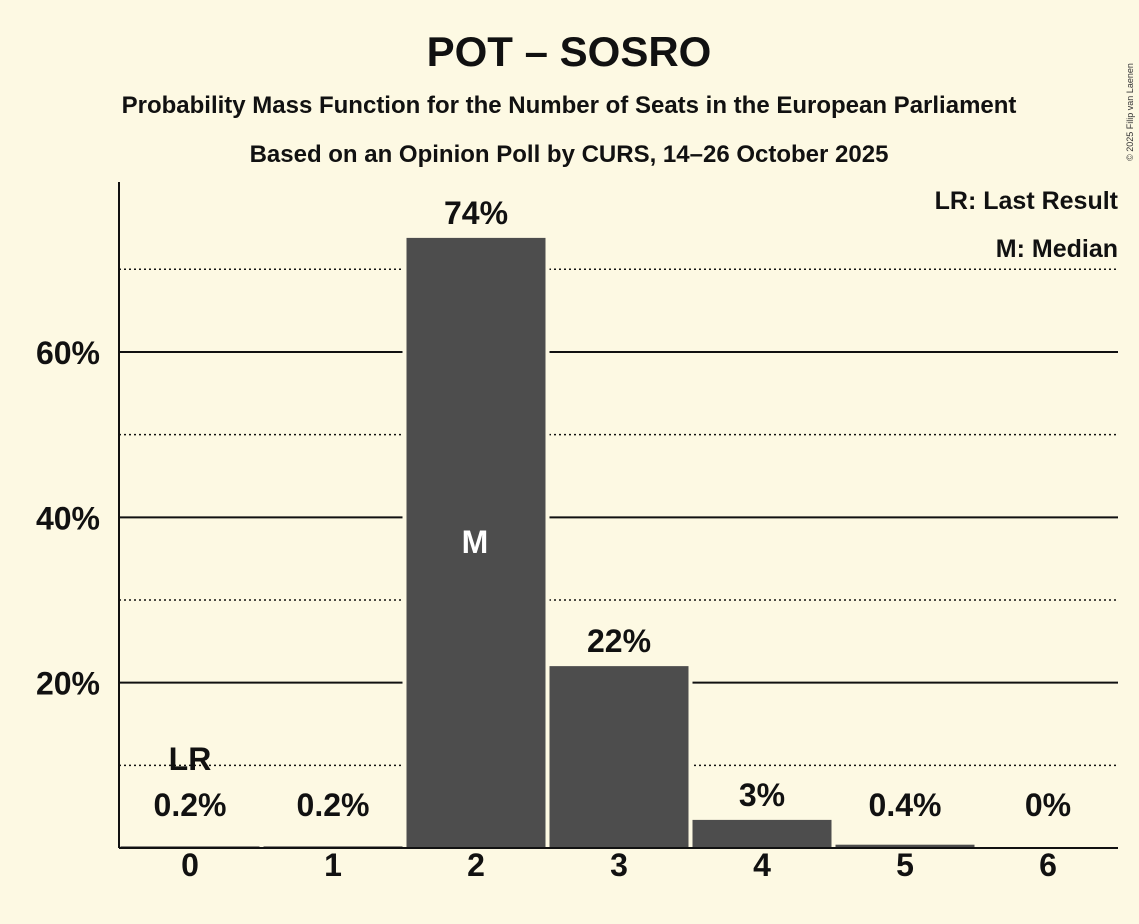 Image resolution: width=1139 pixels, height=924 pixels. I want to click on legend-last-result: LR: Last Result, so click(1027, 201).